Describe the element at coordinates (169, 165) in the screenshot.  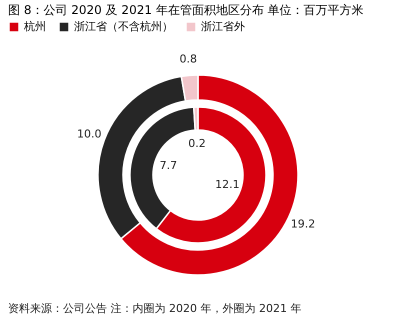
I see `data-label: 7.7` at that location.